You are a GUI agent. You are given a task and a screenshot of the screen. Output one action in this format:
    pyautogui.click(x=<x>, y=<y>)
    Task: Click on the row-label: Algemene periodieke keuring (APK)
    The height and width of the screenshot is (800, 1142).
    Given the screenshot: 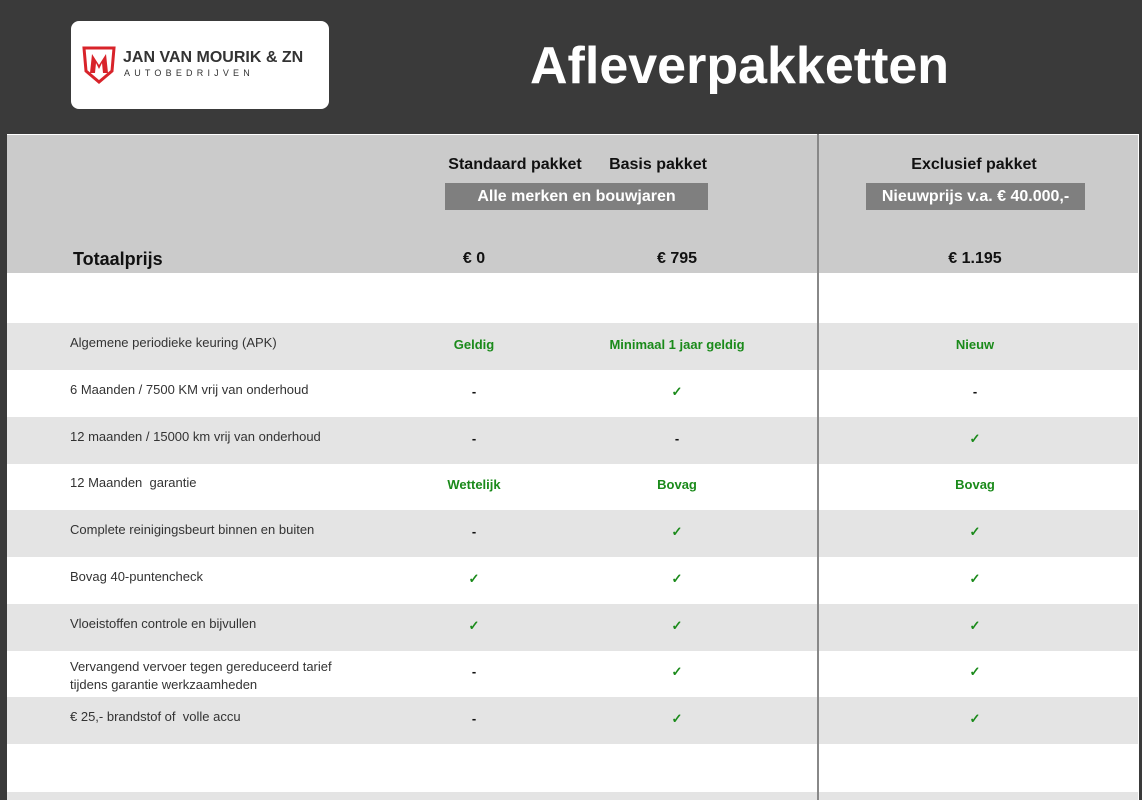 What is the action you would take?
    pyautogui.click(x=173, y=342)
    